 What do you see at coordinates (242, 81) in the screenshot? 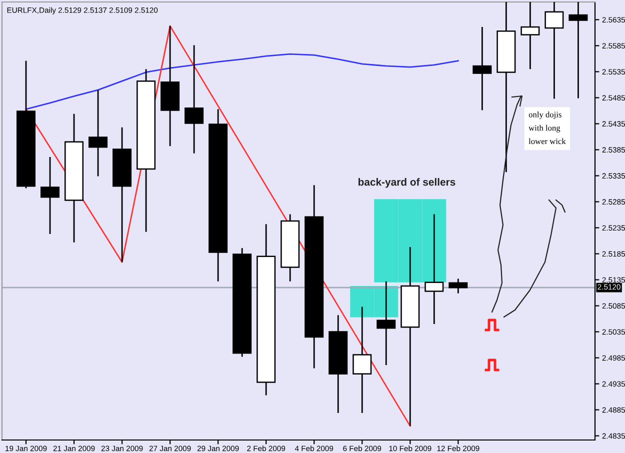
I see `line-series` at bounding box center [242, 81].